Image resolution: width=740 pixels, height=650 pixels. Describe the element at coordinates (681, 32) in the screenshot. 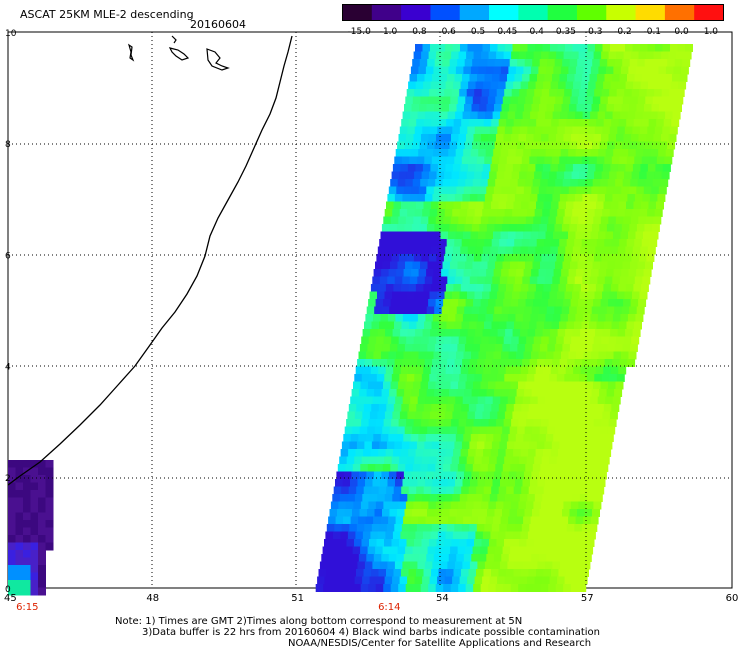

I see `colorbar-label: 0.0` at that location.